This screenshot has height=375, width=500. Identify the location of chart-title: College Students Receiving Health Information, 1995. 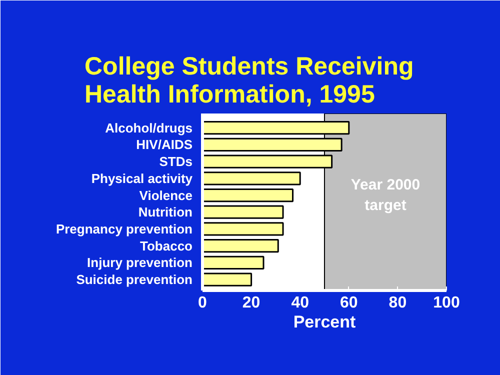
(249, 80).